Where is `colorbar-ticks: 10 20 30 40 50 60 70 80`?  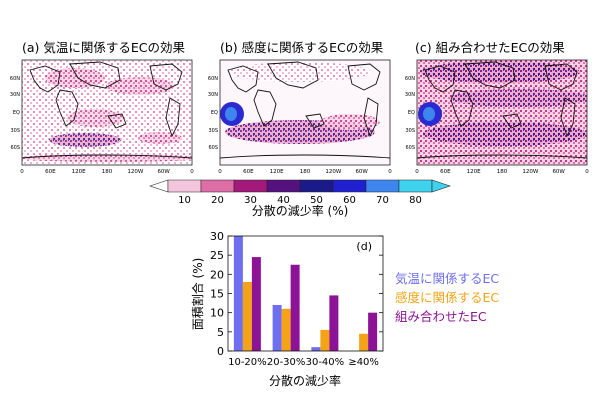 colorbar-ticks: 10 20 30 40 50 60 70 80 is located at coordinates (300, 200).